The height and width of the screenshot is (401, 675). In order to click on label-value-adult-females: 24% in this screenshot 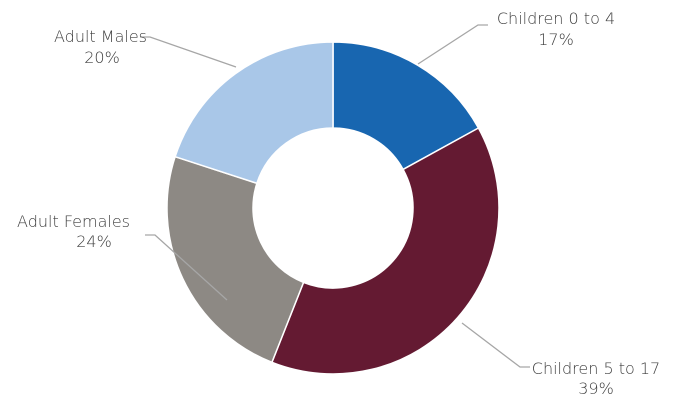, I will do `click(94, 241)`.